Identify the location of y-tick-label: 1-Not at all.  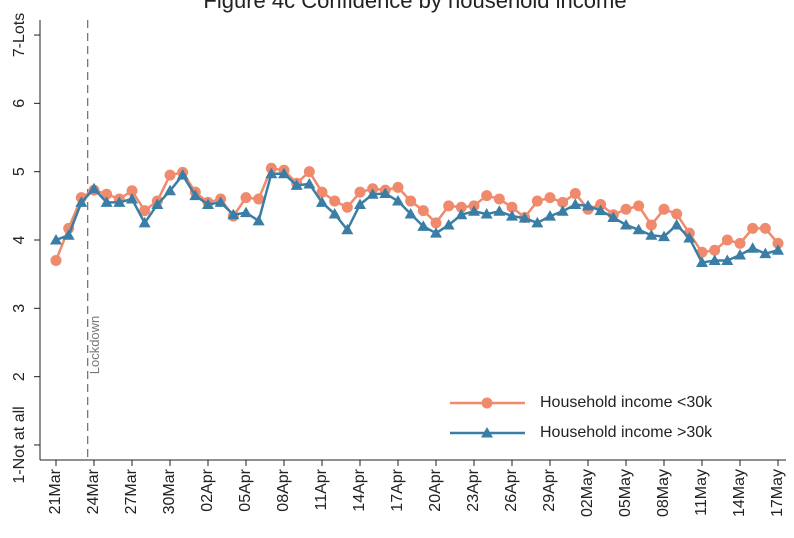
(19, 444).